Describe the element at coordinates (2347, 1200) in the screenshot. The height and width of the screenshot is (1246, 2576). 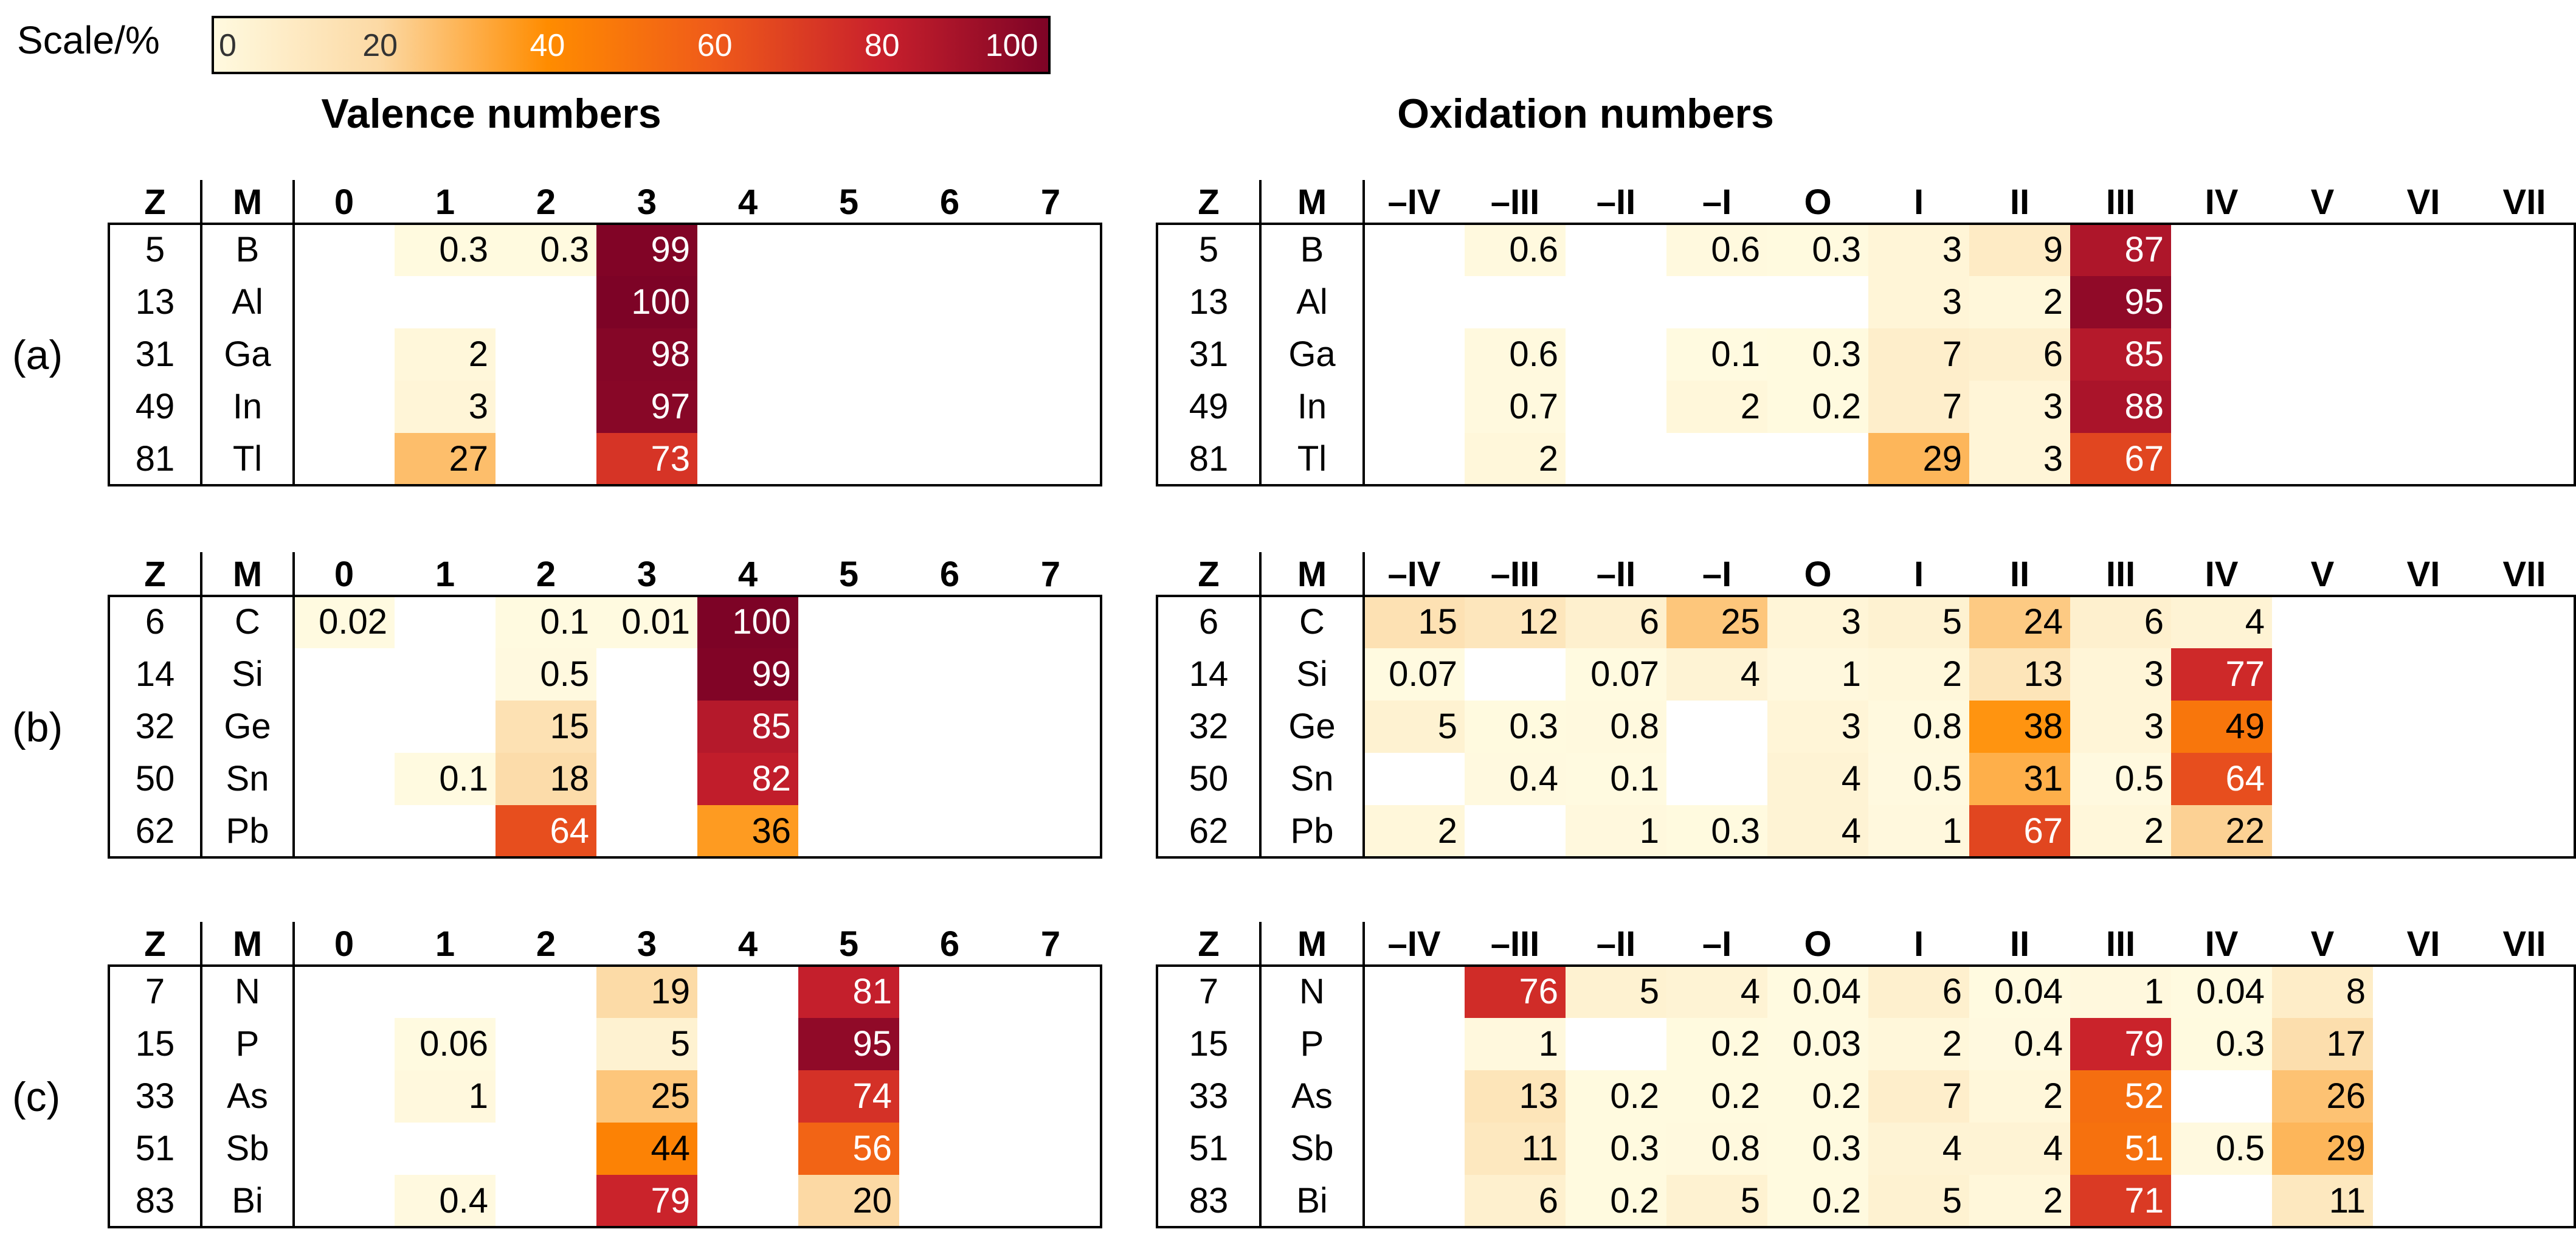
I see `cell-value: 11` at that location.